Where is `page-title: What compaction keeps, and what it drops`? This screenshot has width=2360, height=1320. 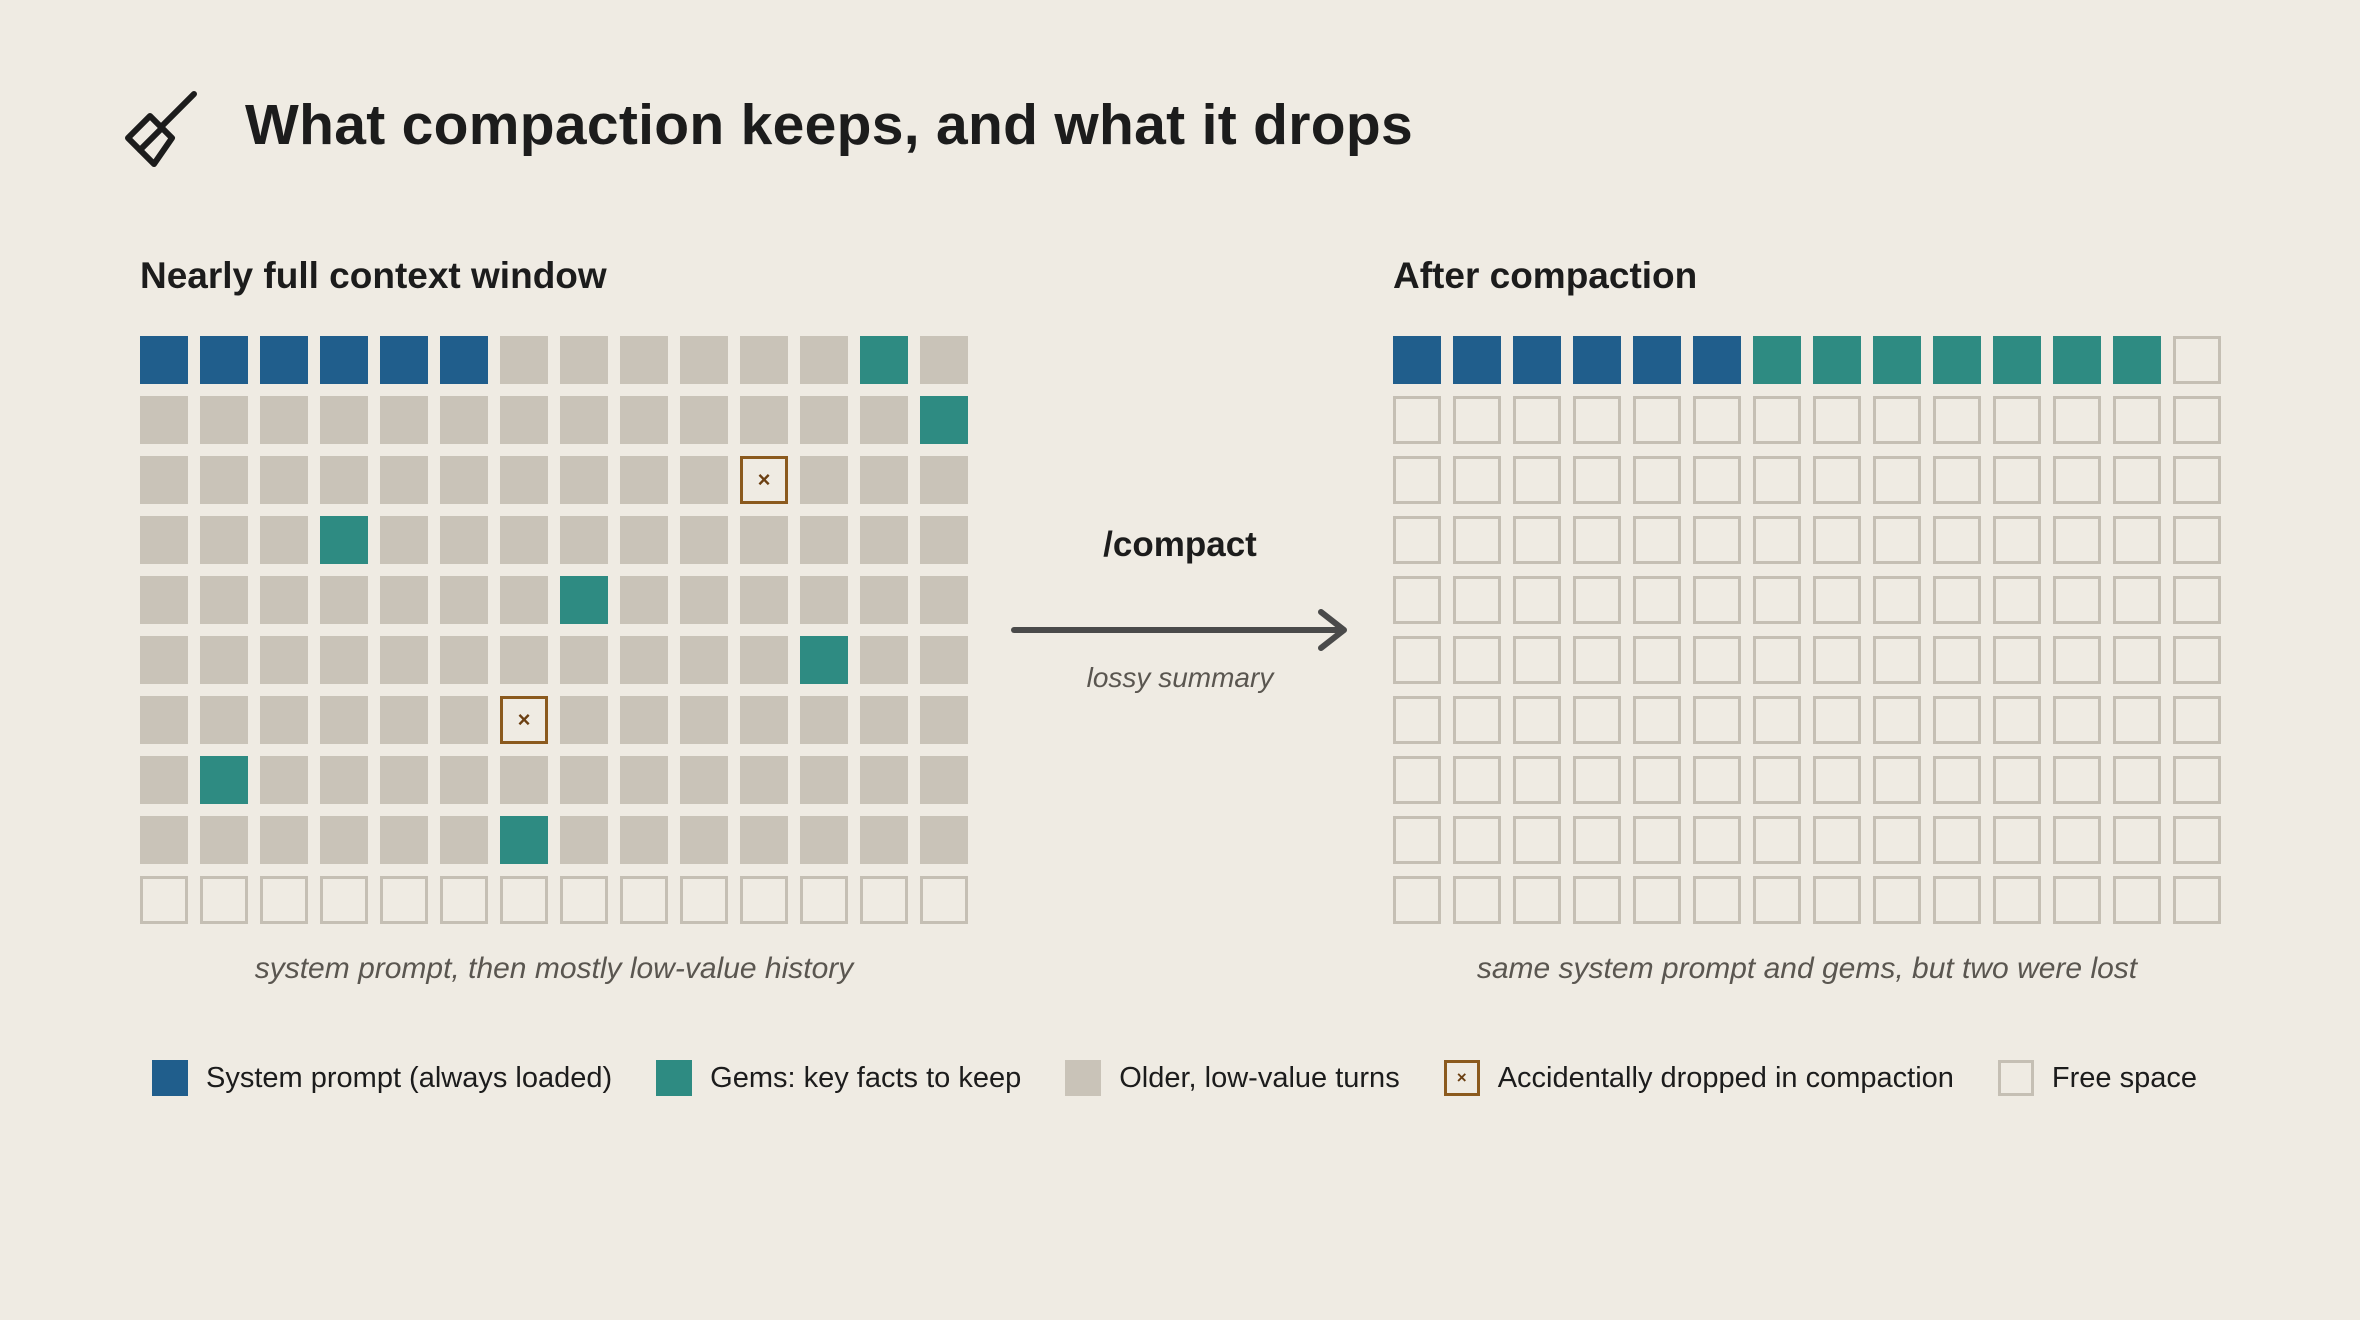 page-title: What compaction keeps, and what it drops is located at coordinates (829, 125).